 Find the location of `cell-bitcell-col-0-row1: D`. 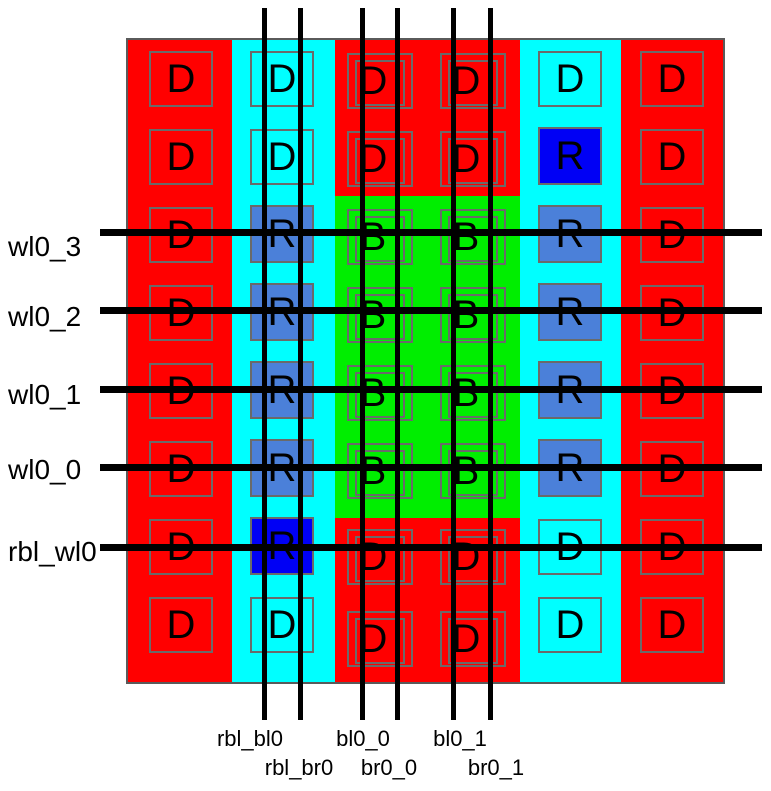

cell-bitcell-col-0-row1: D is located at coordinates (380, 159).